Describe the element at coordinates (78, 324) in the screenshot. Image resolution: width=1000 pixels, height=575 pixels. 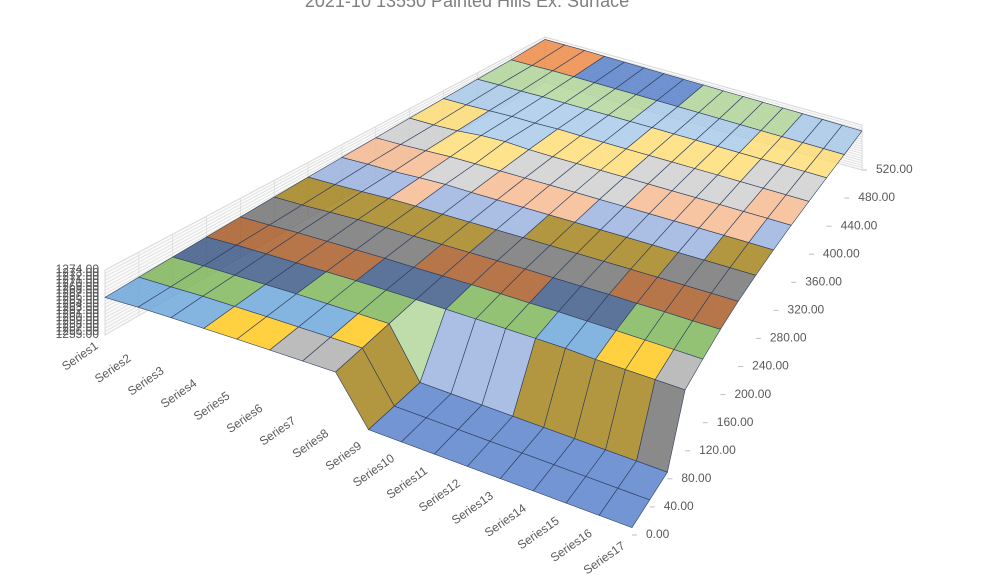
I see `z-tick-label: 1258.00` at that location.